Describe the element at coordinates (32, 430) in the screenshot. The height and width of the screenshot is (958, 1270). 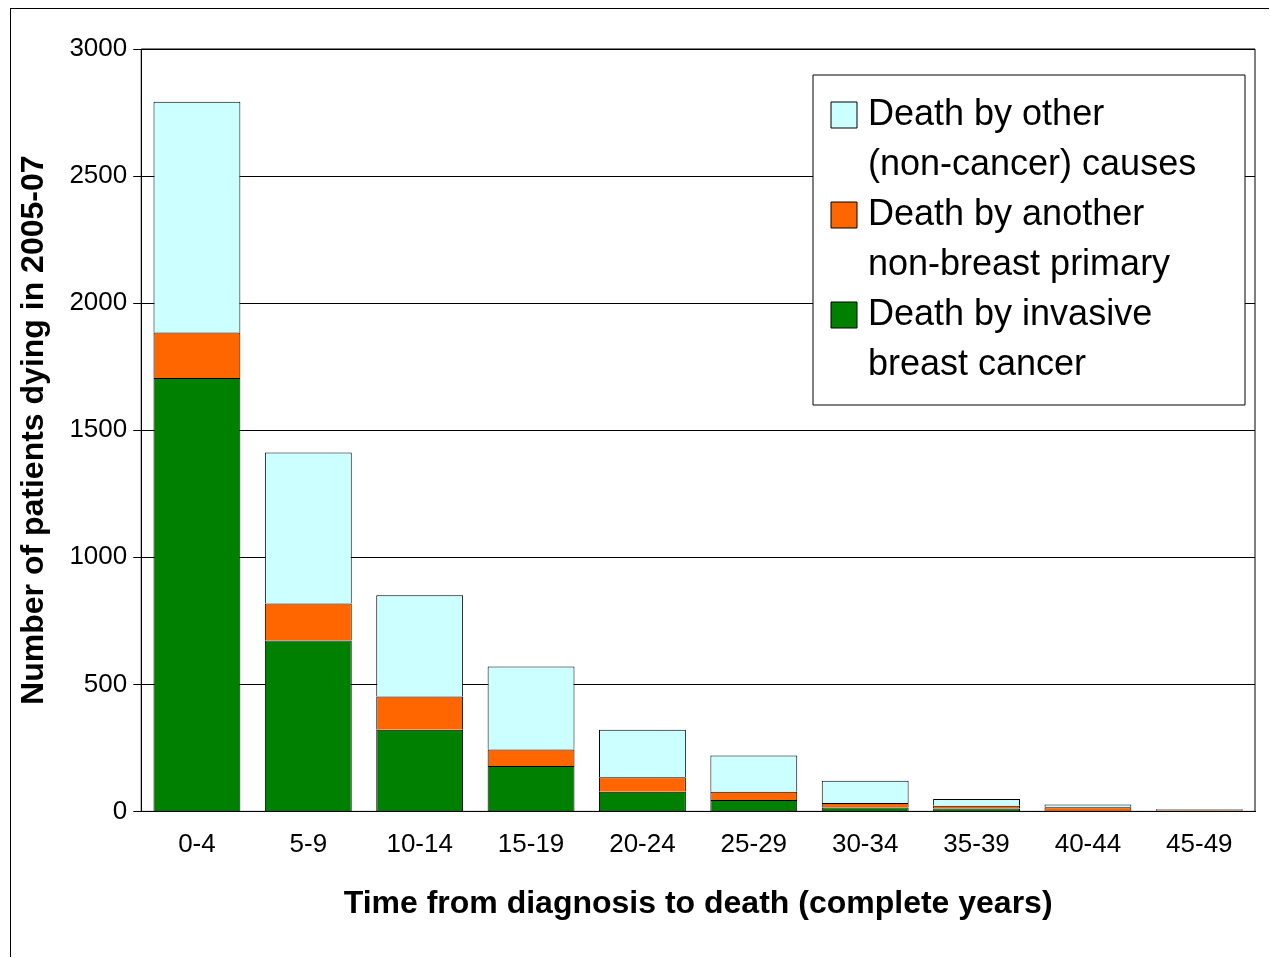
I see `y-axis-title: Number of patients dying in 2005-07` at that location.